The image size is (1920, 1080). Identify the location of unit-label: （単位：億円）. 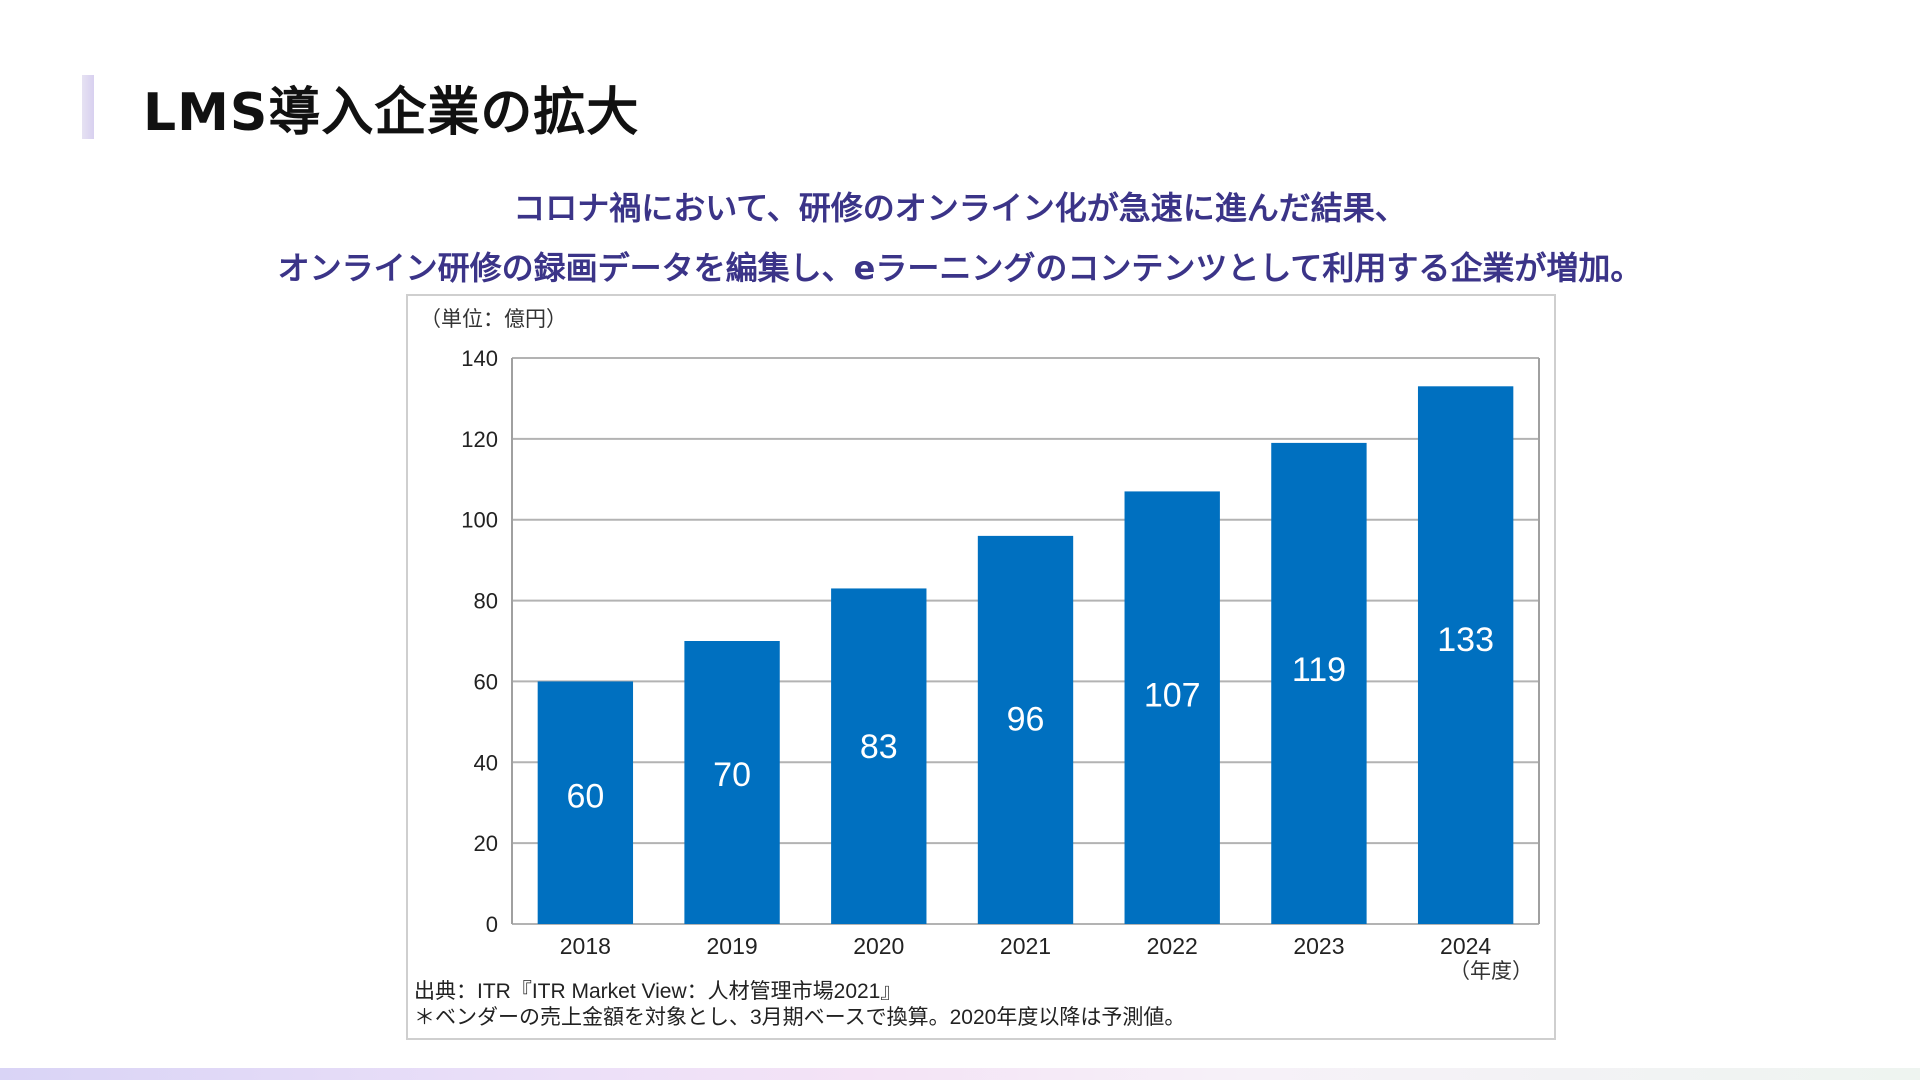
(493, 319).